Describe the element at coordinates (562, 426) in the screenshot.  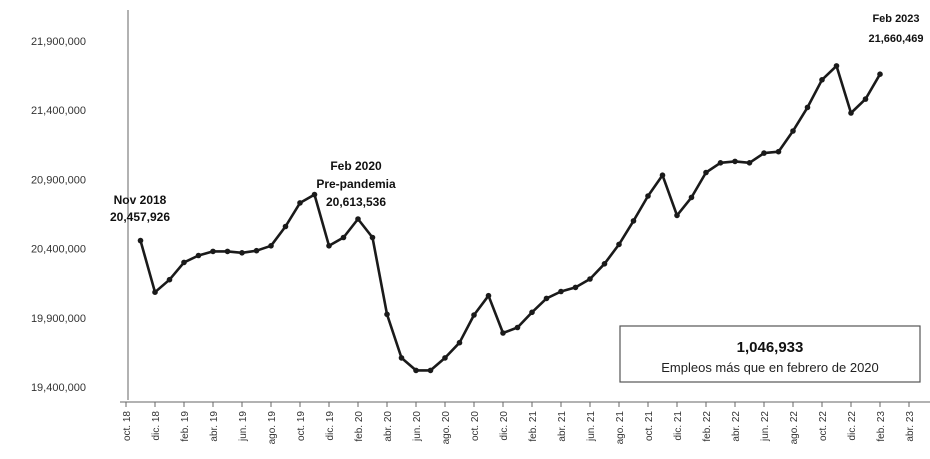
I see `x-tick-label: abr. 21` at that location.